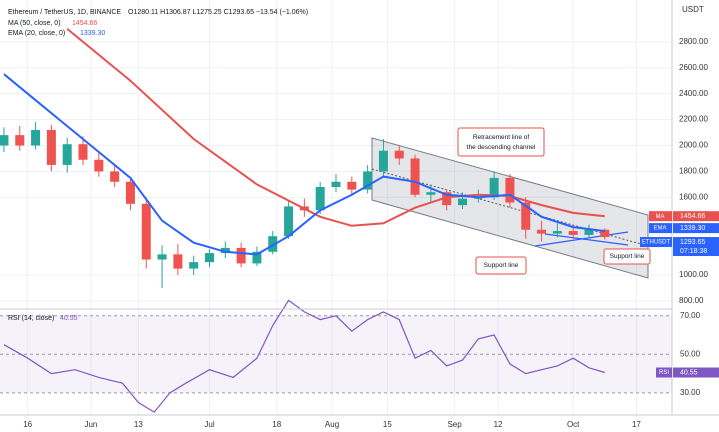  I want to click on ma-legend: MA (50, close, 0), so click(34, 23).